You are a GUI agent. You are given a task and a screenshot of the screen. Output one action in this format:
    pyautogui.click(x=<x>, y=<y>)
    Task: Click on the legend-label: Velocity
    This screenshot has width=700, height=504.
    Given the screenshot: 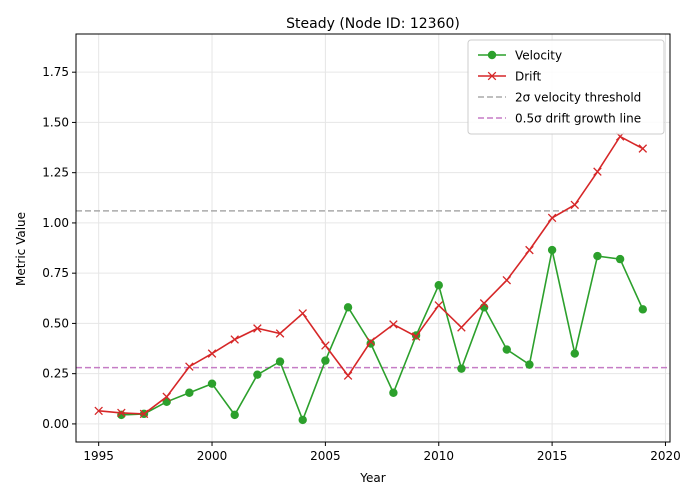 What is the action you would take?
    pyautogui.click(x=538, y=56)
    